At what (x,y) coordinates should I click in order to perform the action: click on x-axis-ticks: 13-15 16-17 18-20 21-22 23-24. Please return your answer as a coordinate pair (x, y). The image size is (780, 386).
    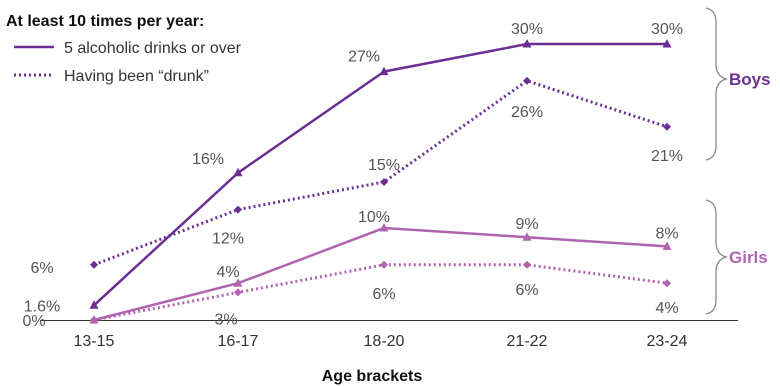
    Looking at the image, I should click on (381, 341).